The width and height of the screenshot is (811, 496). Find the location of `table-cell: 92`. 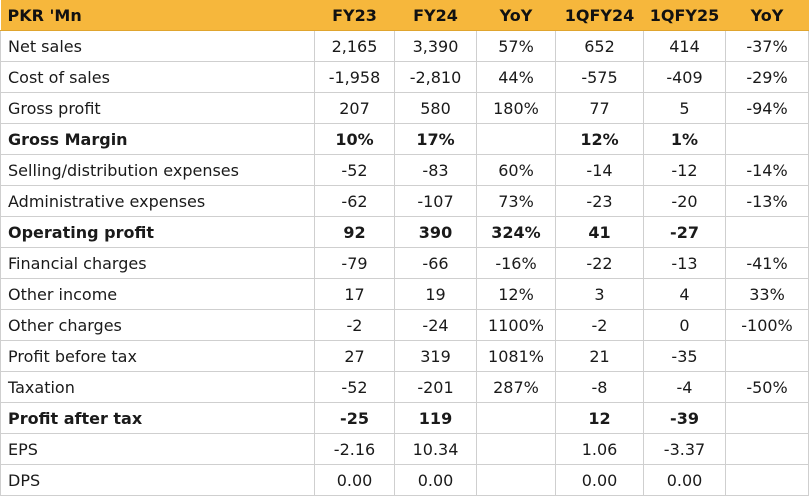

table-cell: 92 is located at coordinates (354, 232).